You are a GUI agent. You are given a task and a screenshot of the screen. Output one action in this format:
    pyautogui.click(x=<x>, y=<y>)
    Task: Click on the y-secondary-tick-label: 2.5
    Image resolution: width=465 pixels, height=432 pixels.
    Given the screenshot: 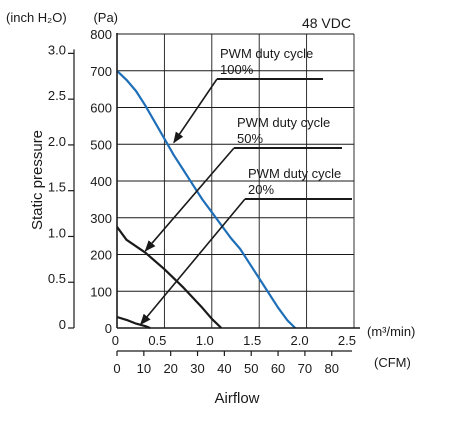 What is the action you would take?
    pyautogui.click(x=57, y=95)
    